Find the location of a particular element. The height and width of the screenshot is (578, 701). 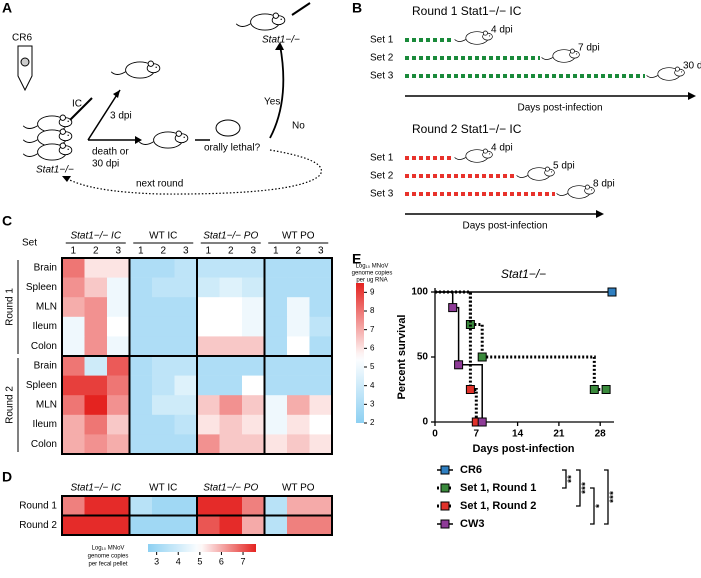

set-label: Set 2 is located at coordinates (382, 176).